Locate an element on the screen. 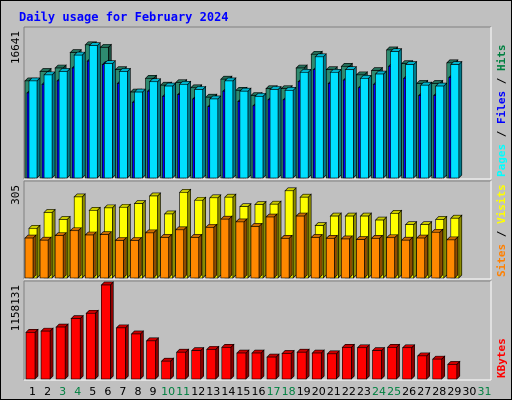 The width and height of the screenshot is (512, 401). day-label-21: 21 is located at coordinates (334, 391).